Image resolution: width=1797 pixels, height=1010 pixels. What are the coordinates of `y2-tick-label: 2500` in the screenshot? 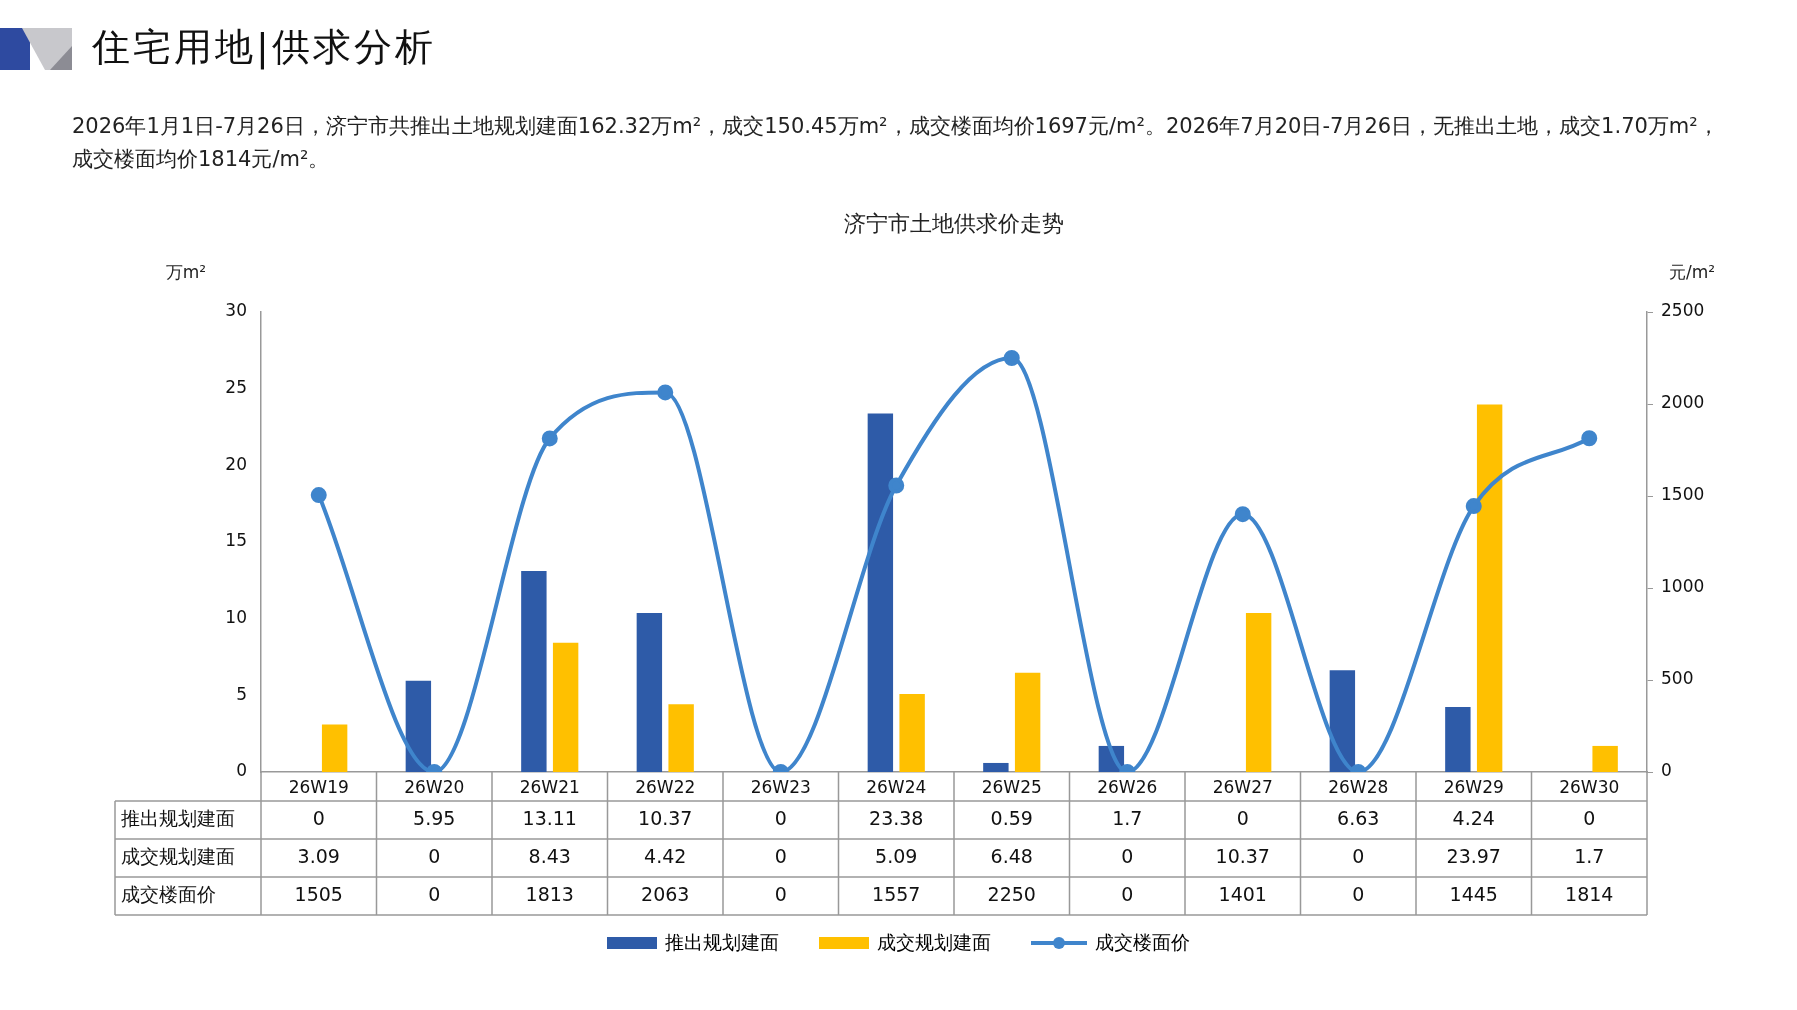 It's located at (1683, 310).